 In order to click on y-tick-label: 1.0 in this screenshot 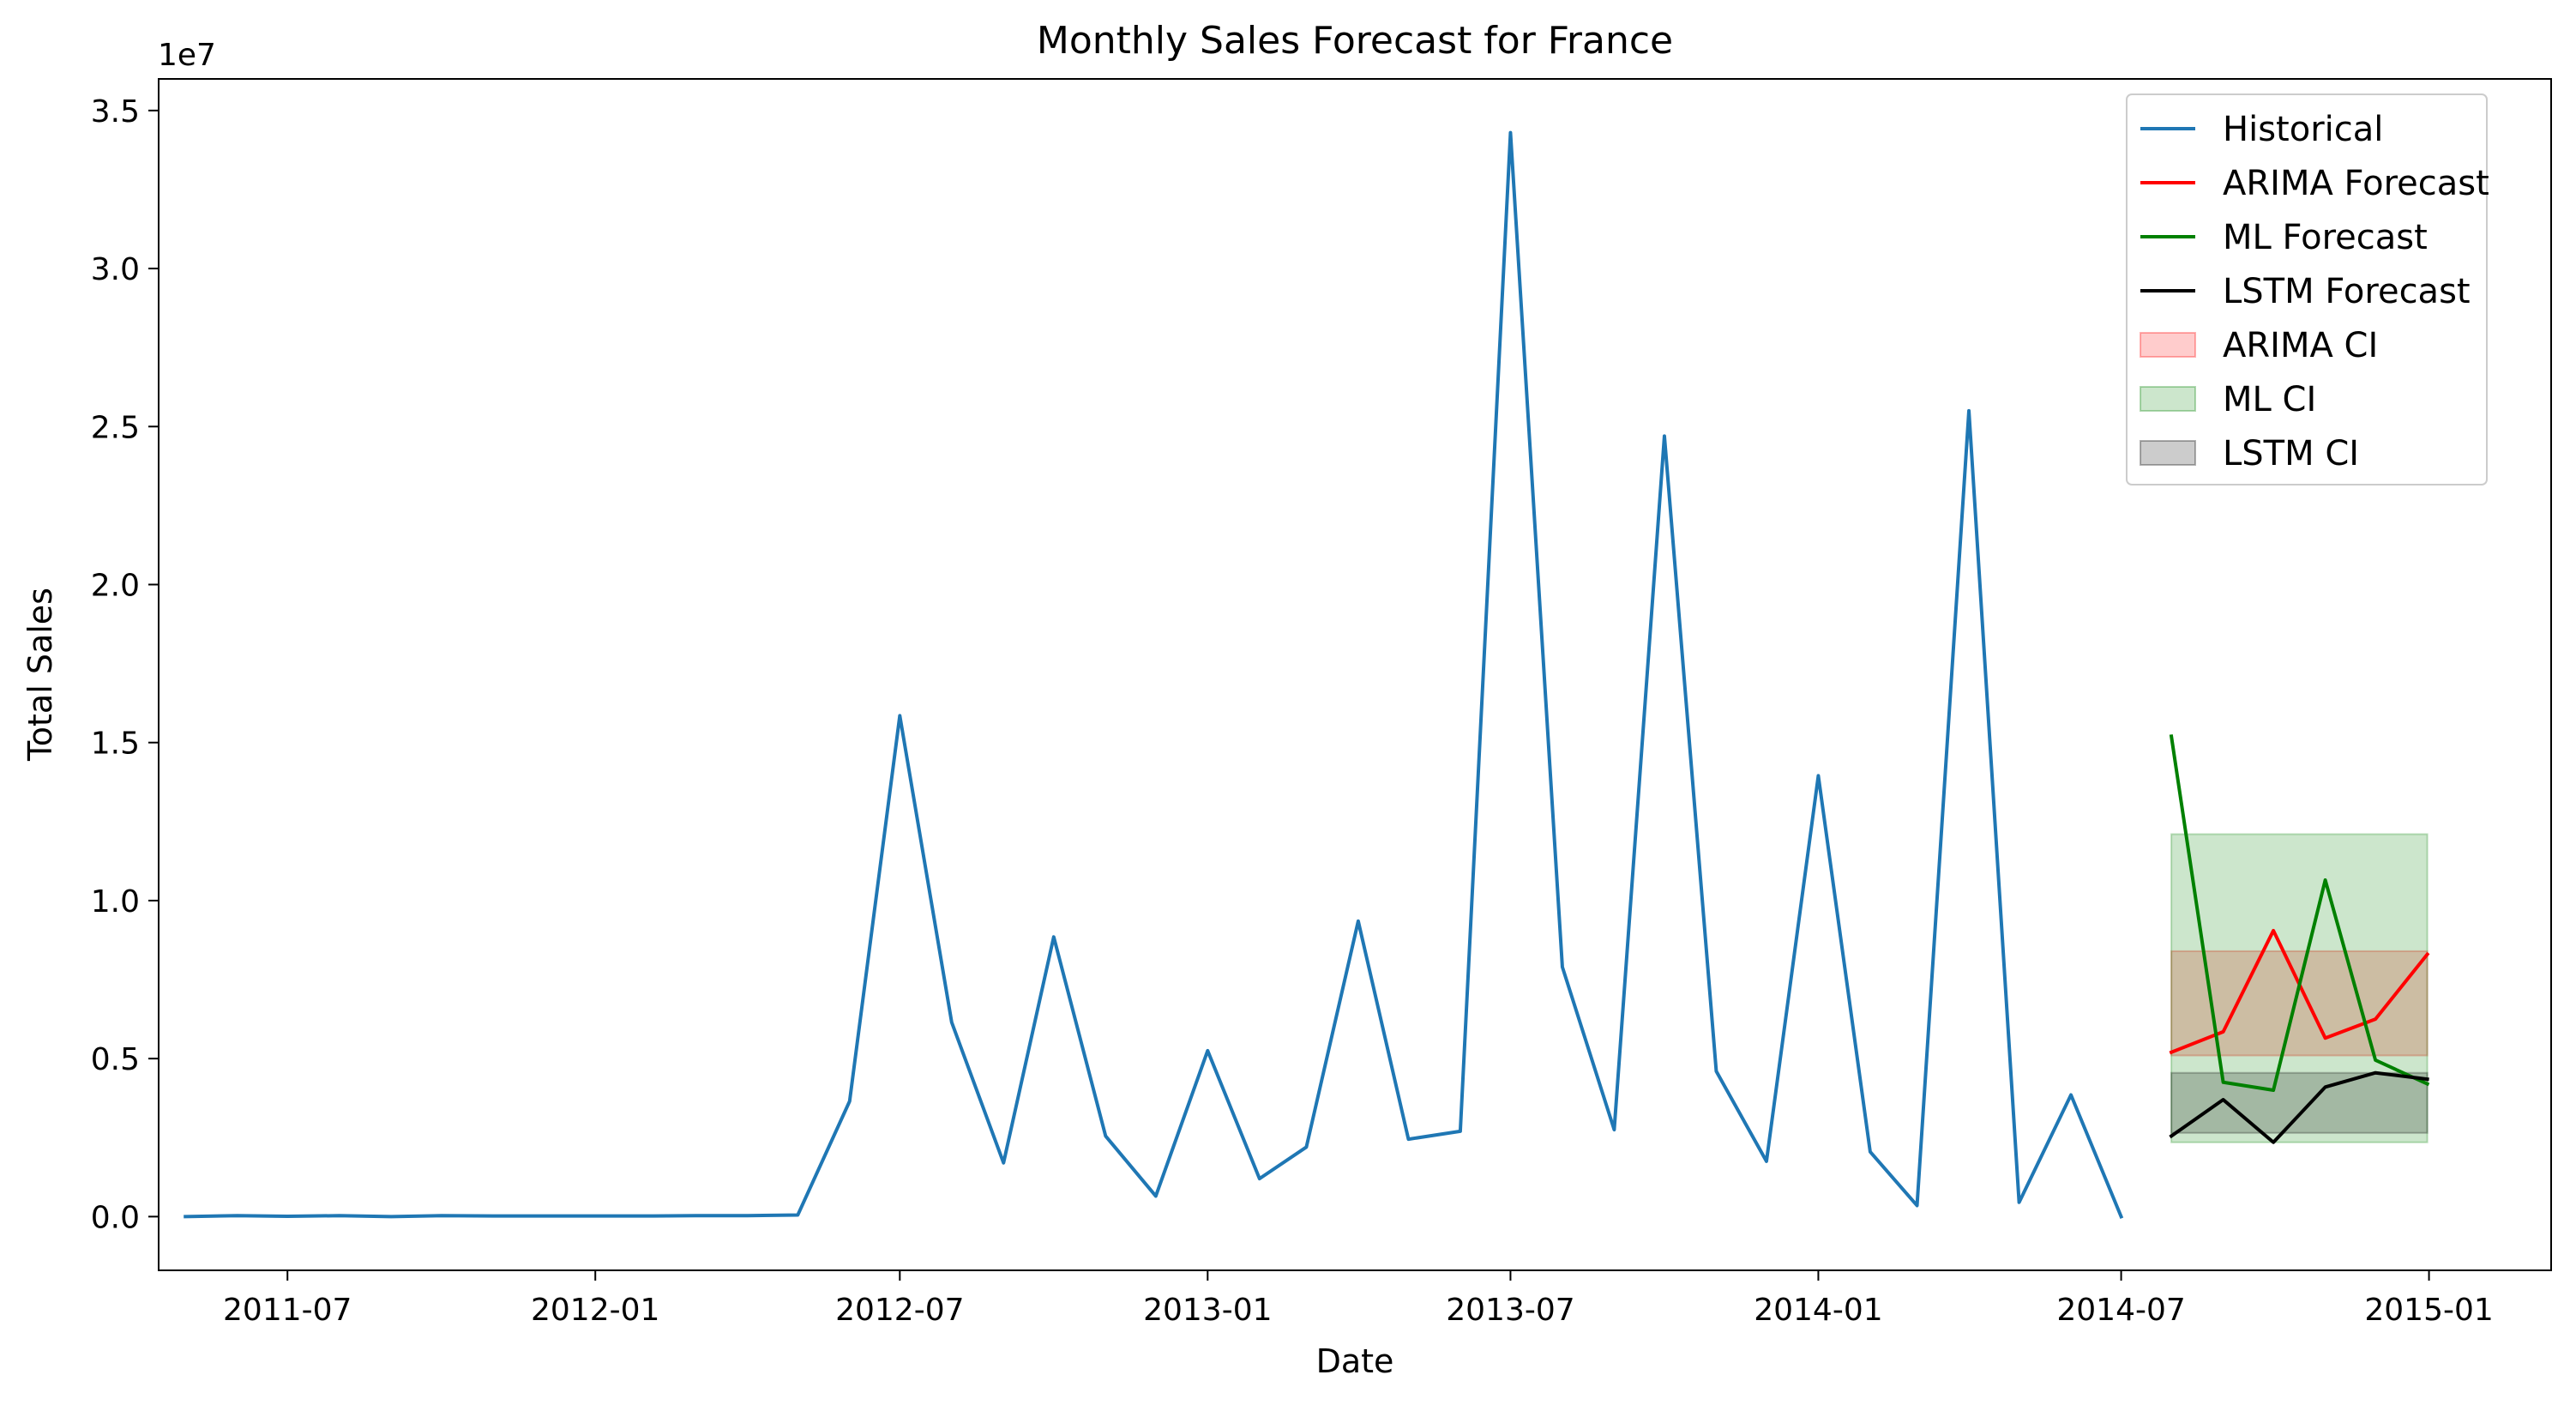, I will do `click(115, 902)`.